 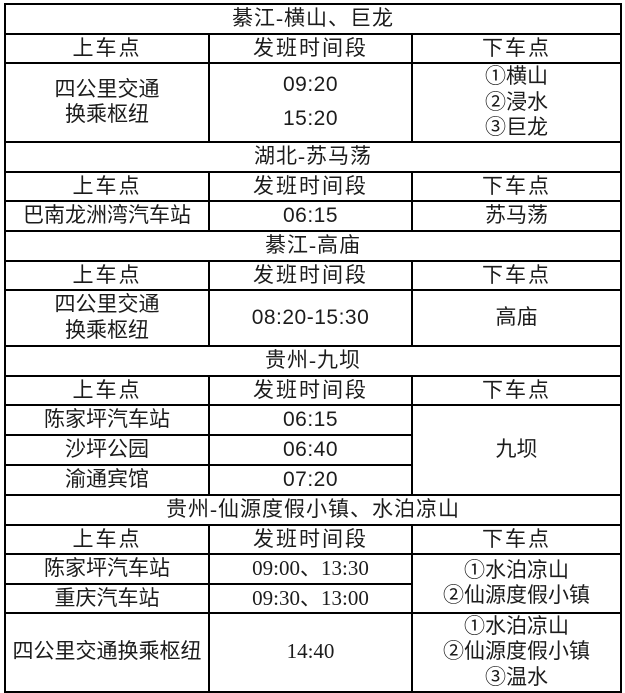 What do you see at coordinates (107, 479) in the screenshot?
I see `pickup-cell: 渝通宾馆` at bounding box center [107, 479].